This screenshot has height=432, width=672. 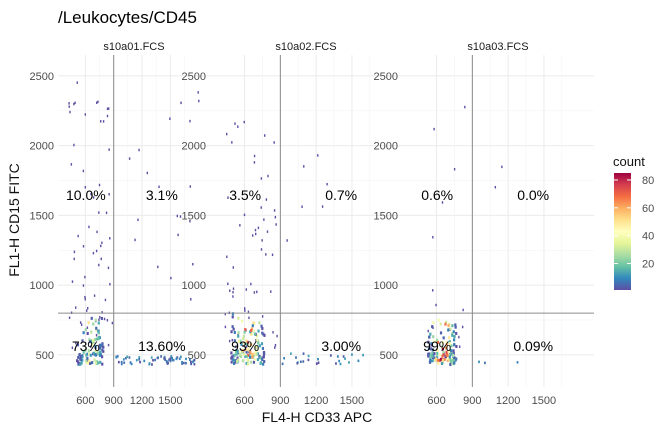 What do you see at coordinates (648, 181) in the screenshot?
I see `legend-tick-label: 80` at bounding box center [648, 181].